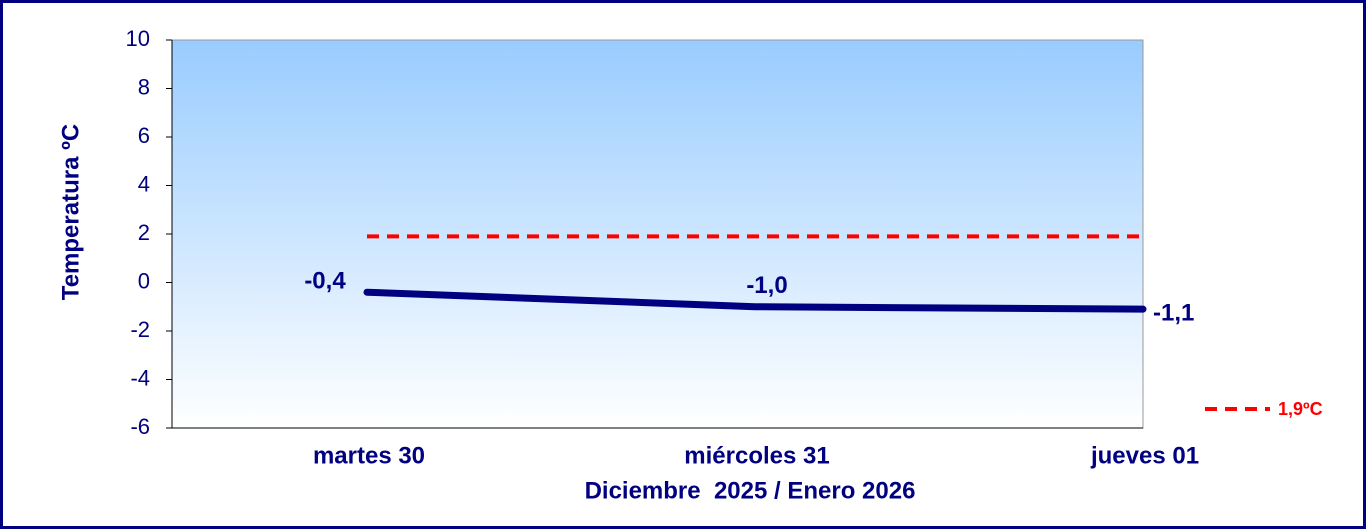 This screenshot has height=529, width=1366. What do you see at coordinates (144, 280) in the screenshot?
I see `y-tick-label: 0` at bounding box center [144, 280].